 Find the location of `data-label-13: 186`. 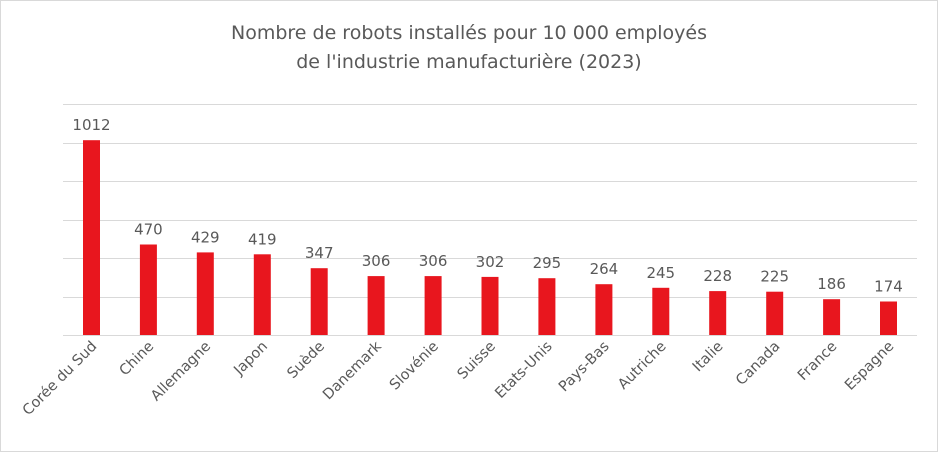

data-label-13: 186 is located at coordinates (831, 284).